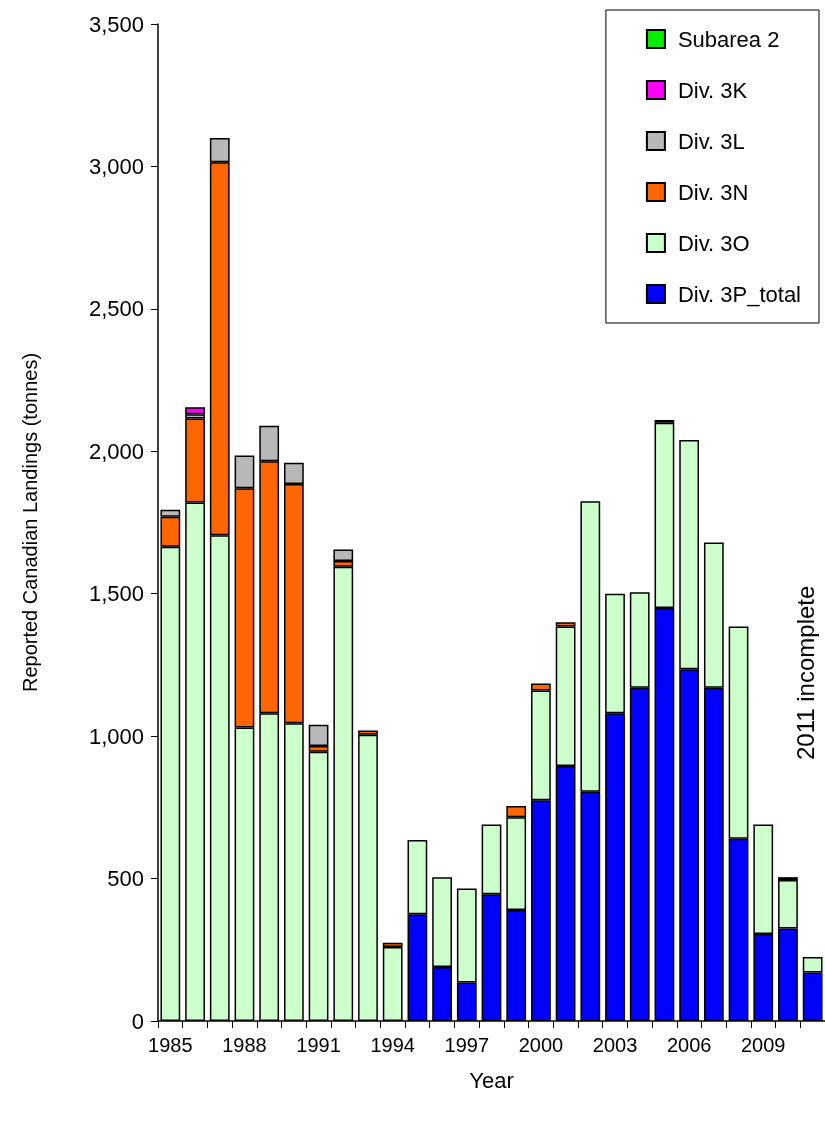 Image resolution: width=825 pixels, height=1126 pixels. Describe the element at coordinates (467, 1045) in the screenshot. I see `x-tick-label: 1997` at that location.